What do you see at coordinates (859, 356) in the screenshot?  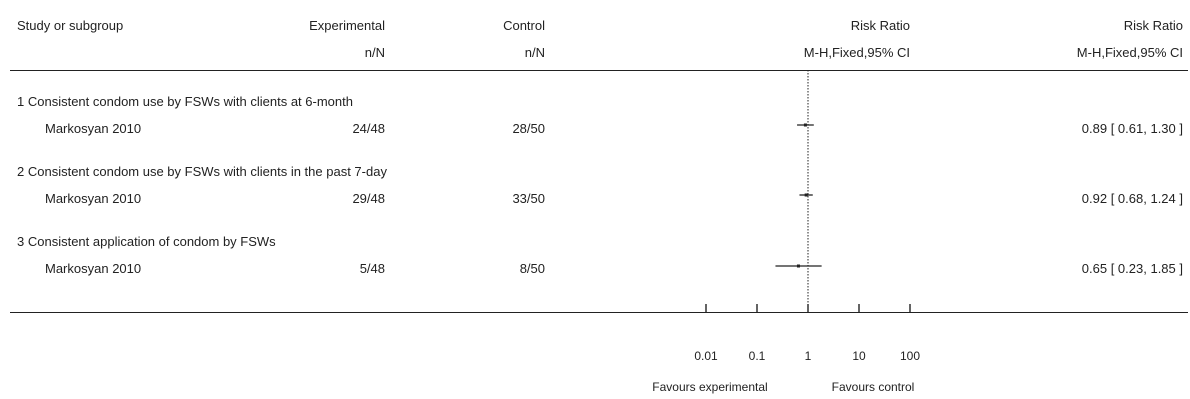 I see `axis-tick-label: 10` at bounding box center [859, 356].